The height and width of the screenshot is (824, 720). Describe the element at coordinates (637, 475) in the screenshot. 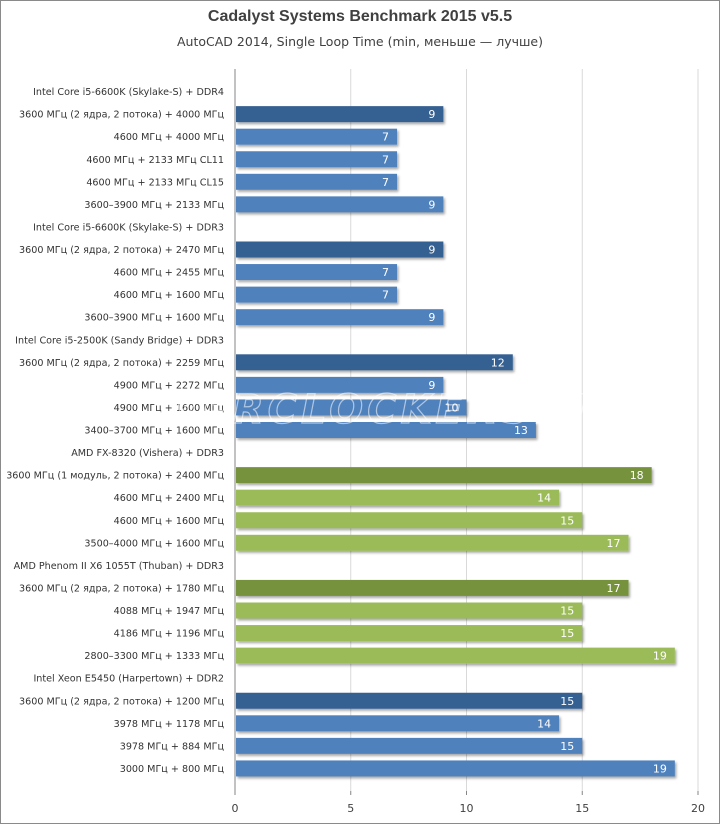

I see `data-label: 18` at that location.